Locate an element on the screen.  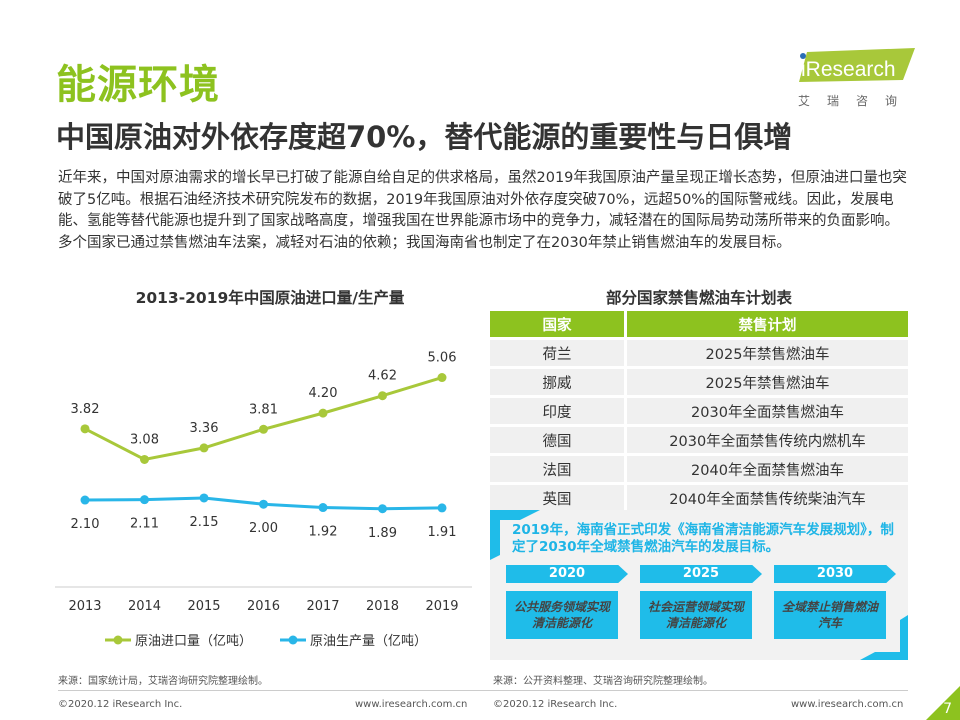
chart-title: 2013-2019年中国原油进口量/生产量 is located at coordinates (270, 298).